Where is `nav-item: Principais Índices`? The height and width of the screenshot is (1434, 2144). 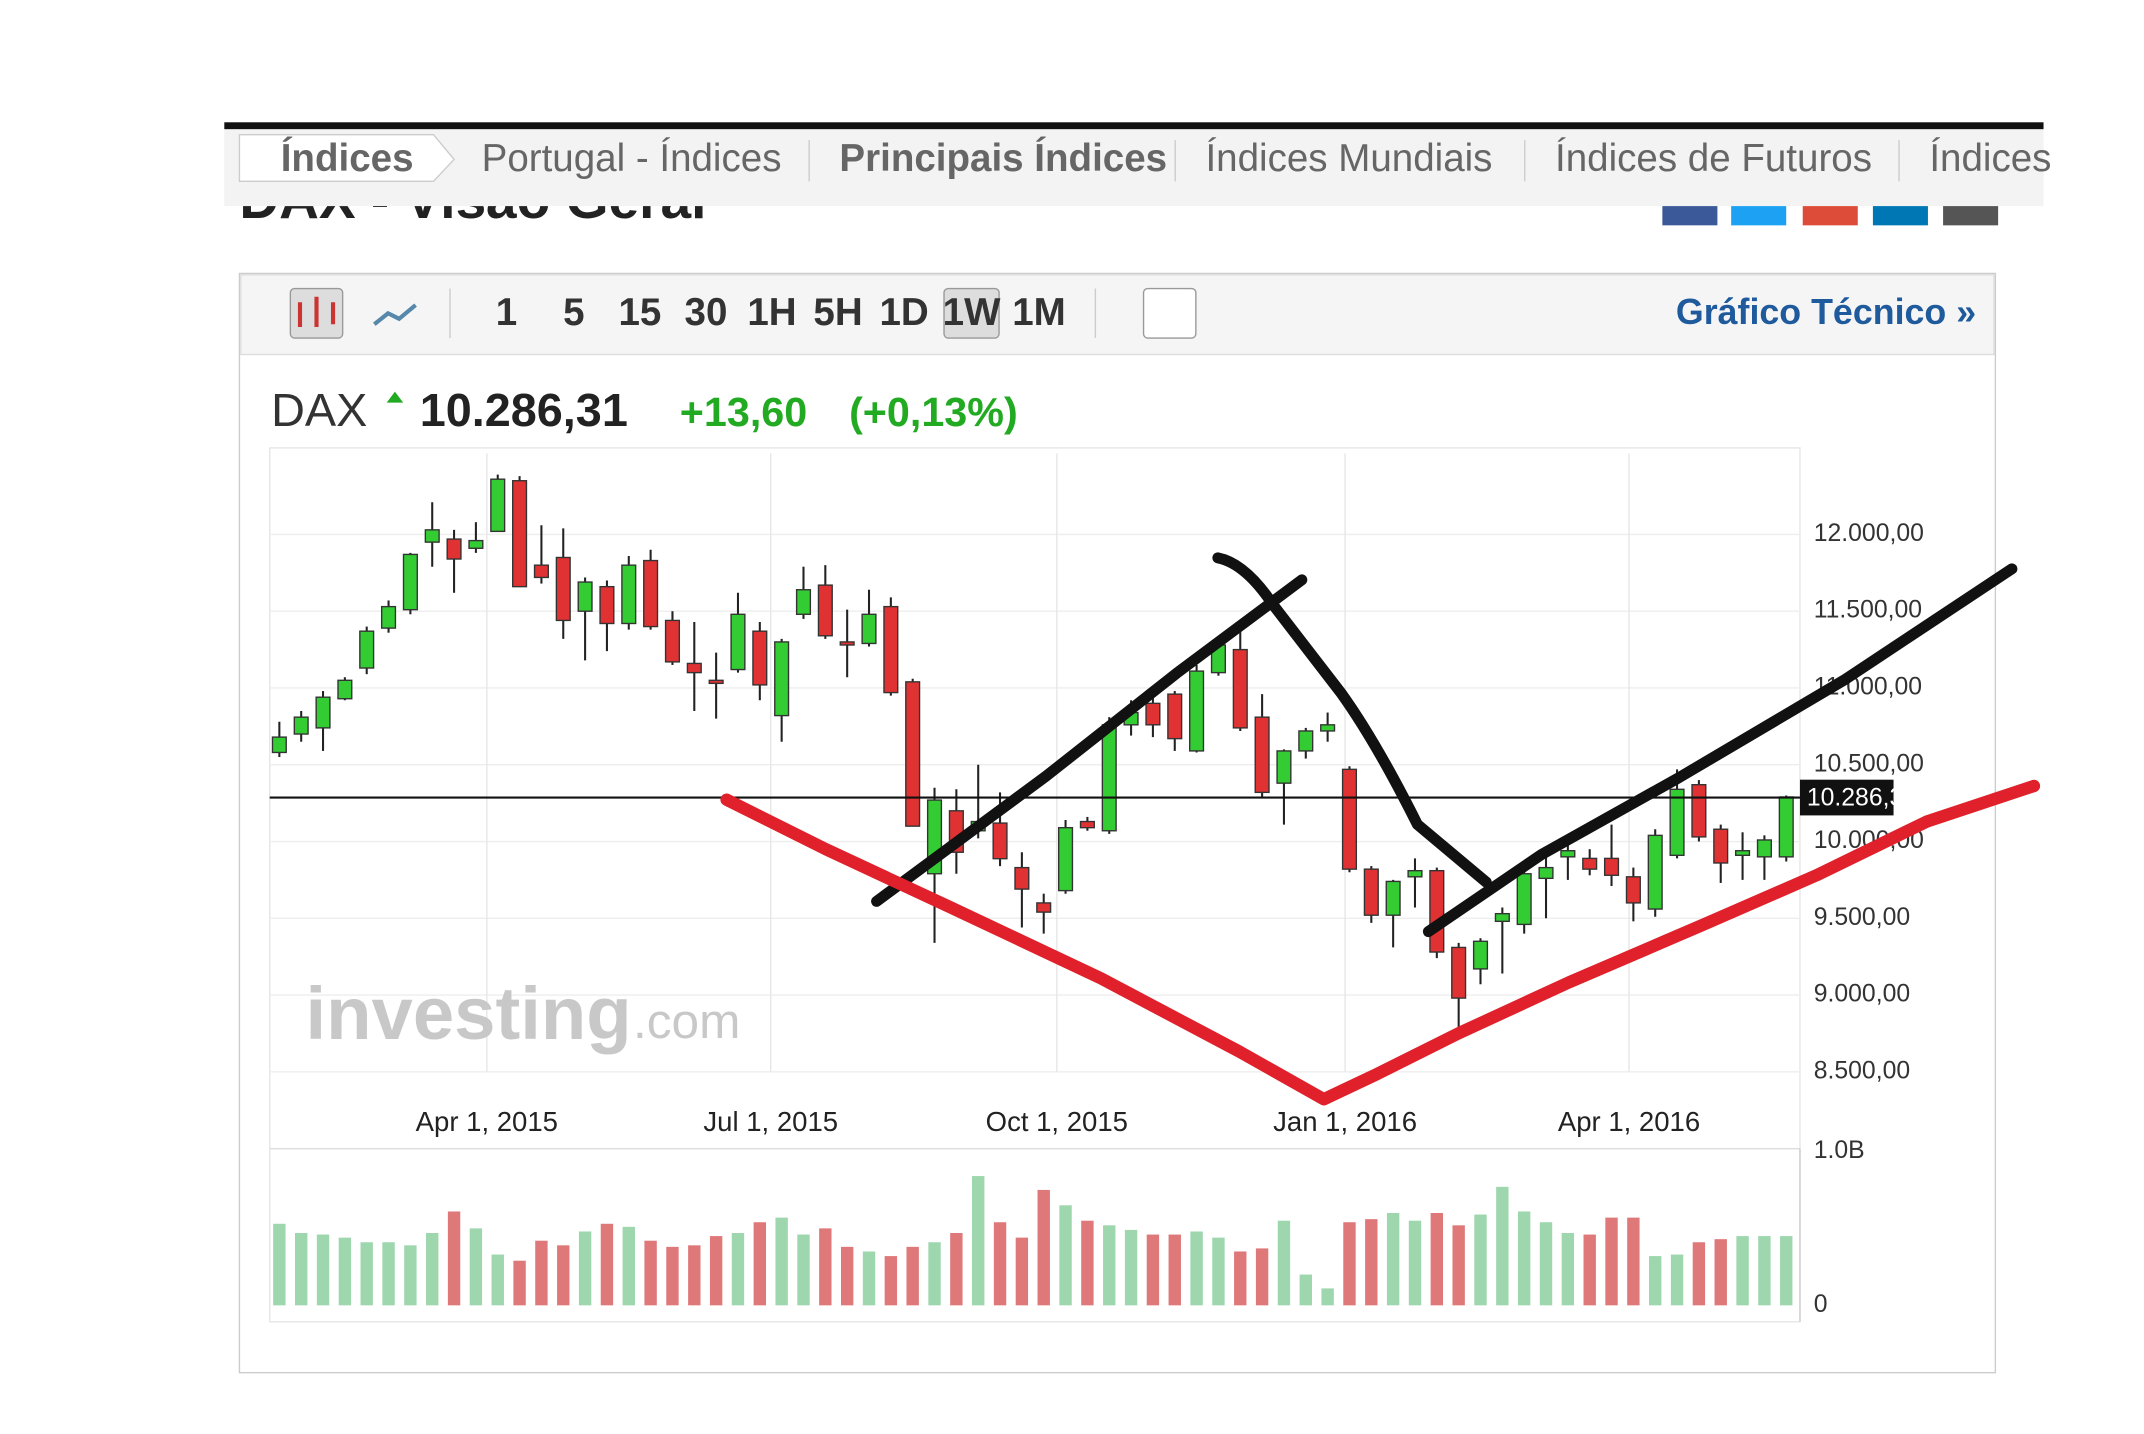
nav-item: Principais Índices is located at coordinates (1003, 158).